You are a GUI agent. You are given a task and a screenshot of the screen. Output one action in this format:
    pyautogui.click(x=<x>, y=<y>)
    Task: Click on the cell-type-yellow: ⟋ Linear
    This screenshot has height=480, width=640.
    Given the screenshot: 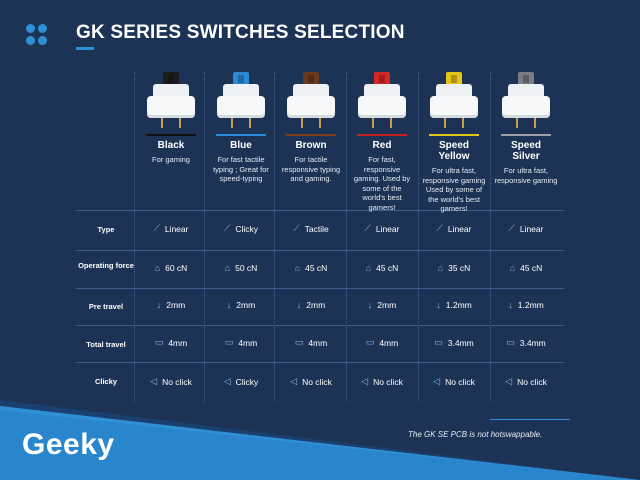 What is the action you would take?
    pyautogui.click(x=454, y=228)
    